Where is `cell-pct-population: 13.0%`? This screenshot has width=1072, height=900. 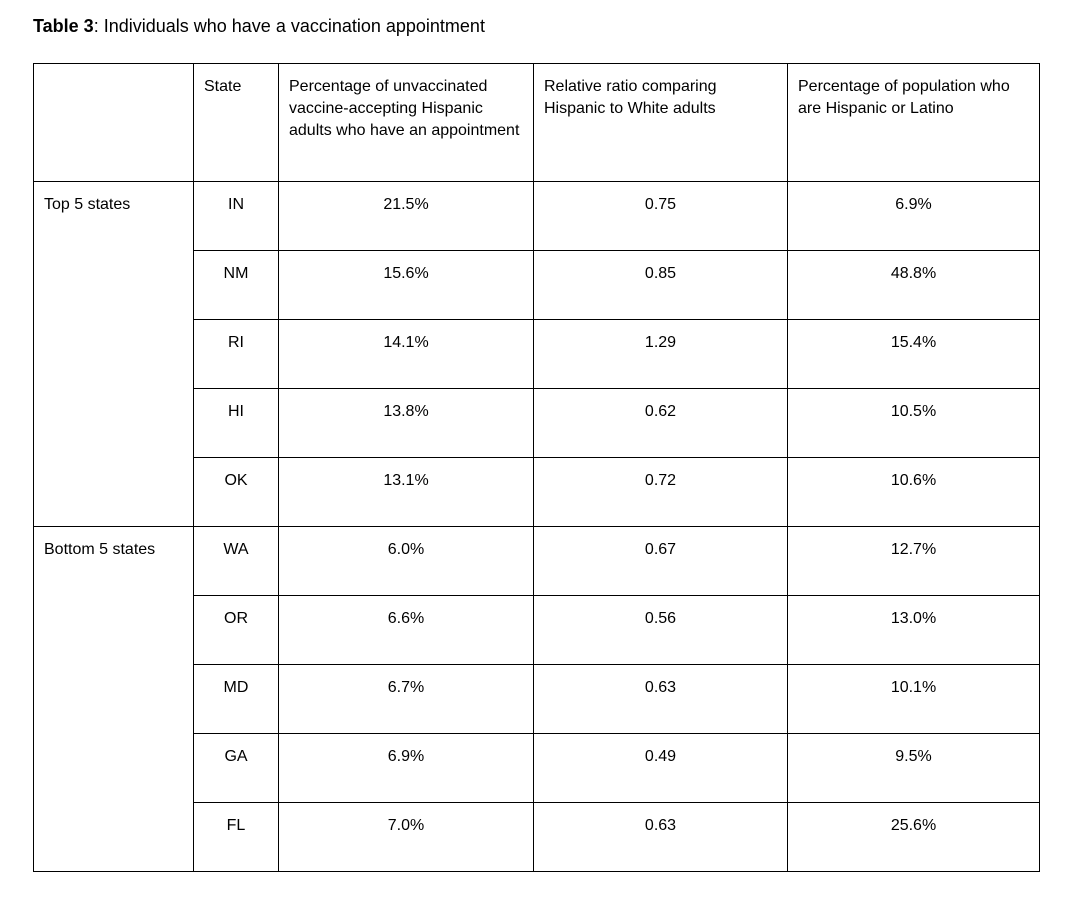 cell-pct-population: 13.0% is located at coordinates (913, 630).